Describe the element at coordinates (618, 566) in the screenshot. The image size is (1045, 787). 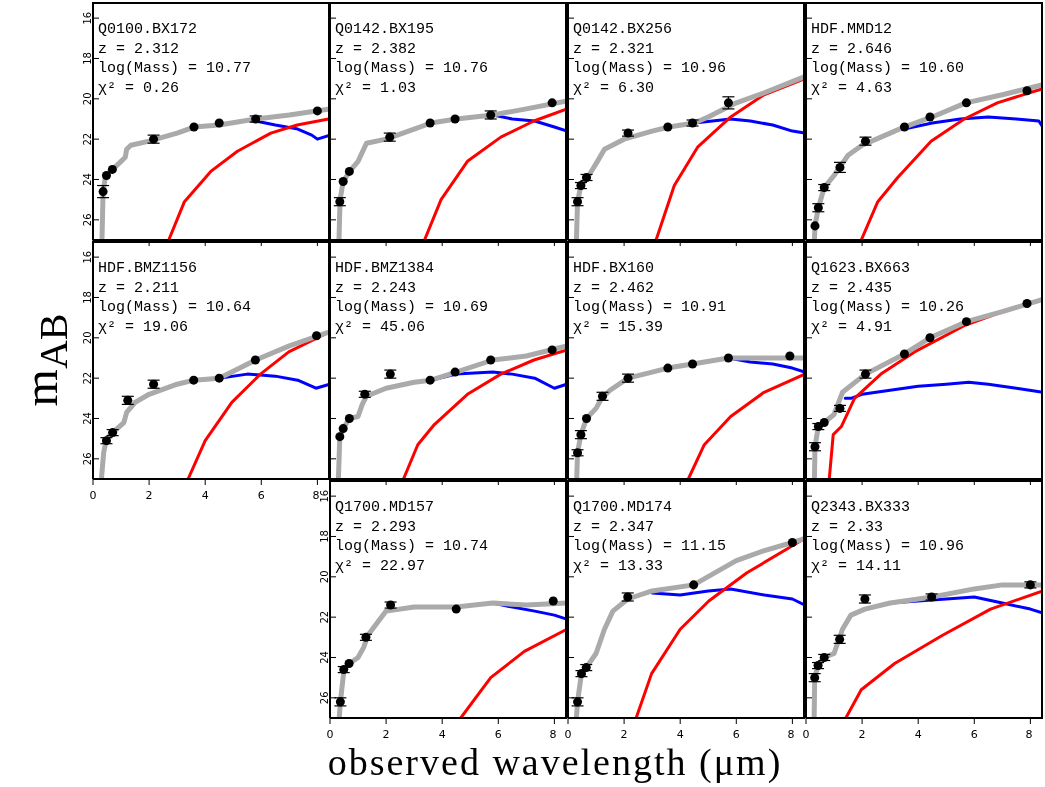
I see `annotation: χ² = 13.33` at that location.